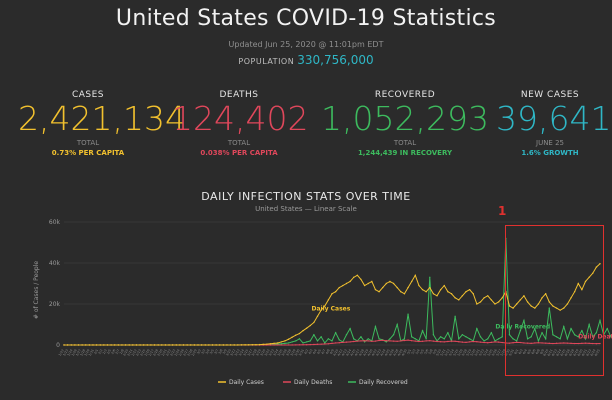 The image size is (612, 400). I want to click on x-tick-label: 3/9, so click(225, 352).